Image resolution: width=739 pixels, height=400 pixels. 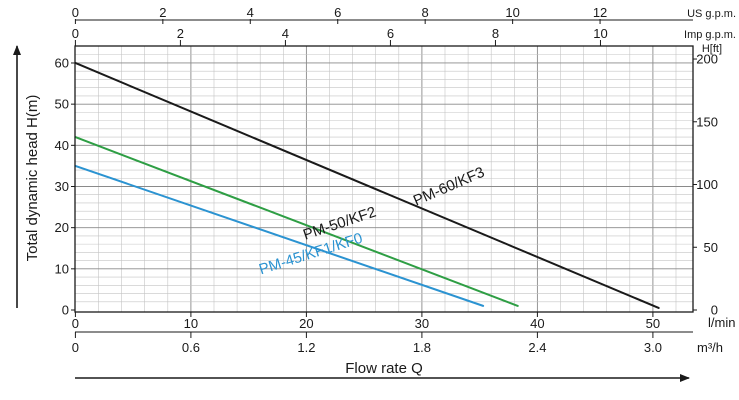 I want to click on y-tick-label: 0, so click(x=65, y=310).